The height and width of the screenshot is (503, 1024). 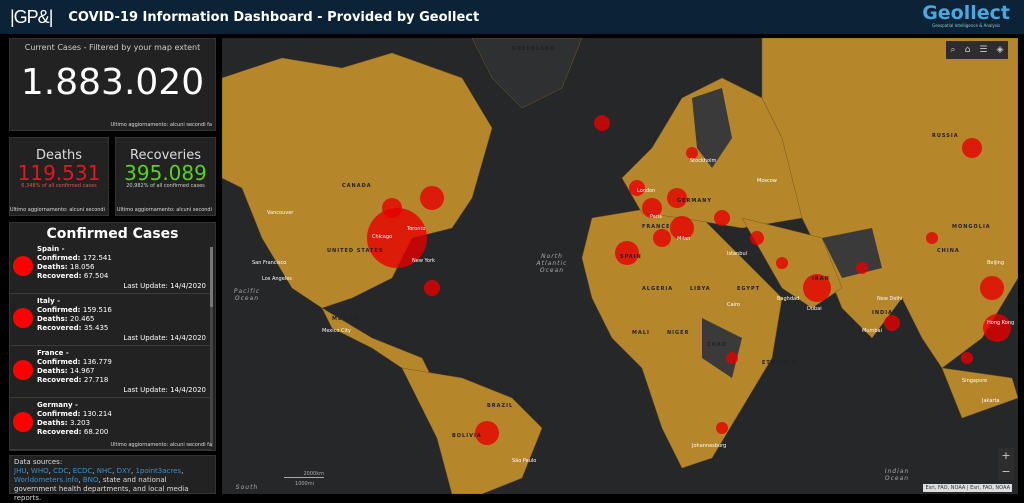 What do you see at coordinates (158, 471) in the screenshot?
I see `source-link: 1point3acres` at bounding box center [158, 471].